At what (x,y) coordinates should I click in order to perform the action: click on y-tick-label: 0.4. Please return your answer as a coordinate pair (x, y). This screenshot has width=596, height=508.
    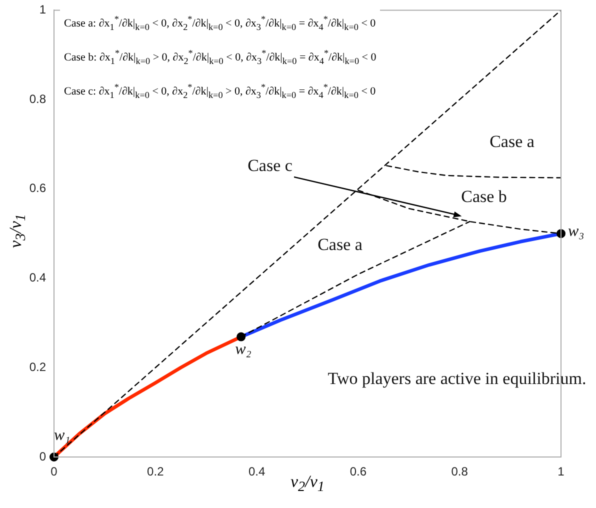
    Looking at the image, I should click on (37, 277).